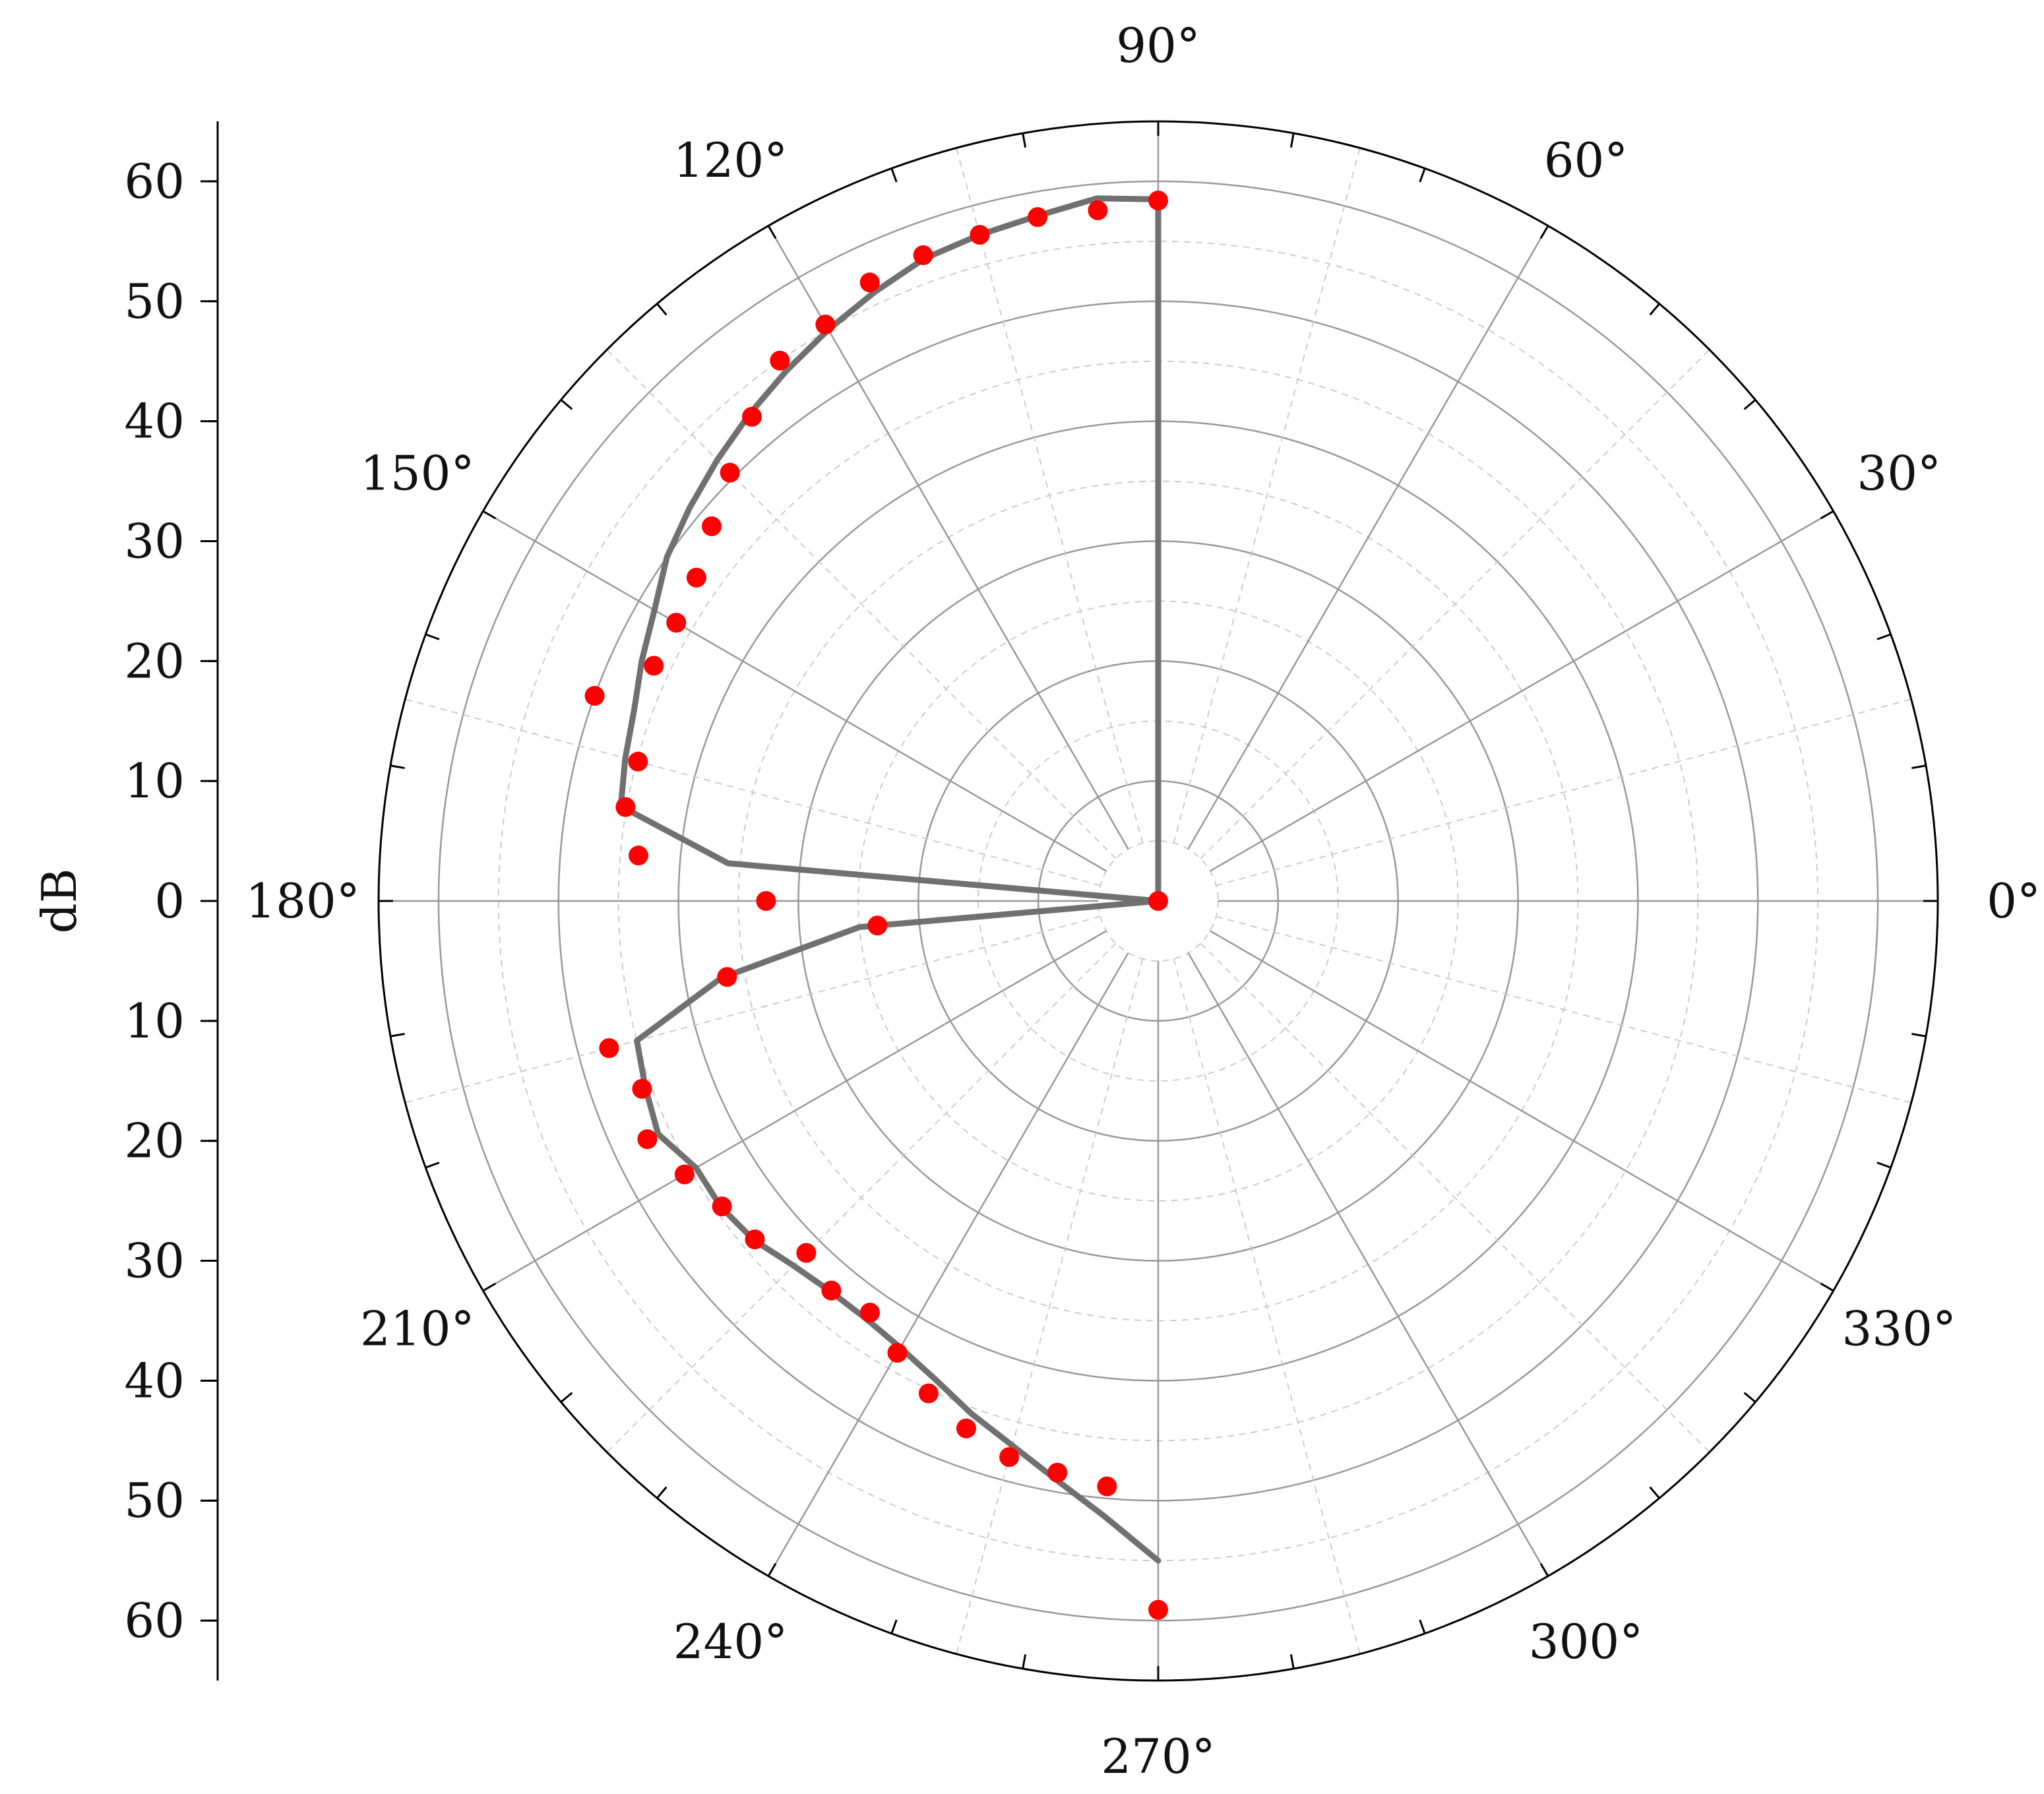  I want to click on angle-label: 270°, so click(1158, 1756).